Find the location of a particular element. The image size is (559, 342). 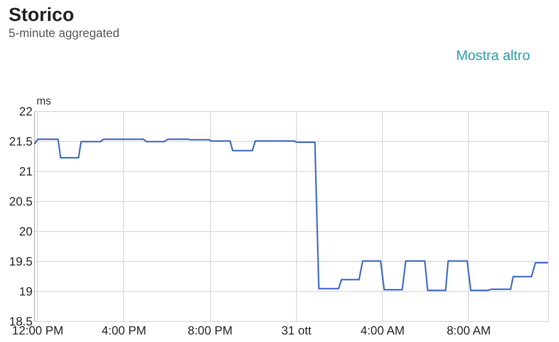

y-axis-title: ms is located at coordinates (44, 102).